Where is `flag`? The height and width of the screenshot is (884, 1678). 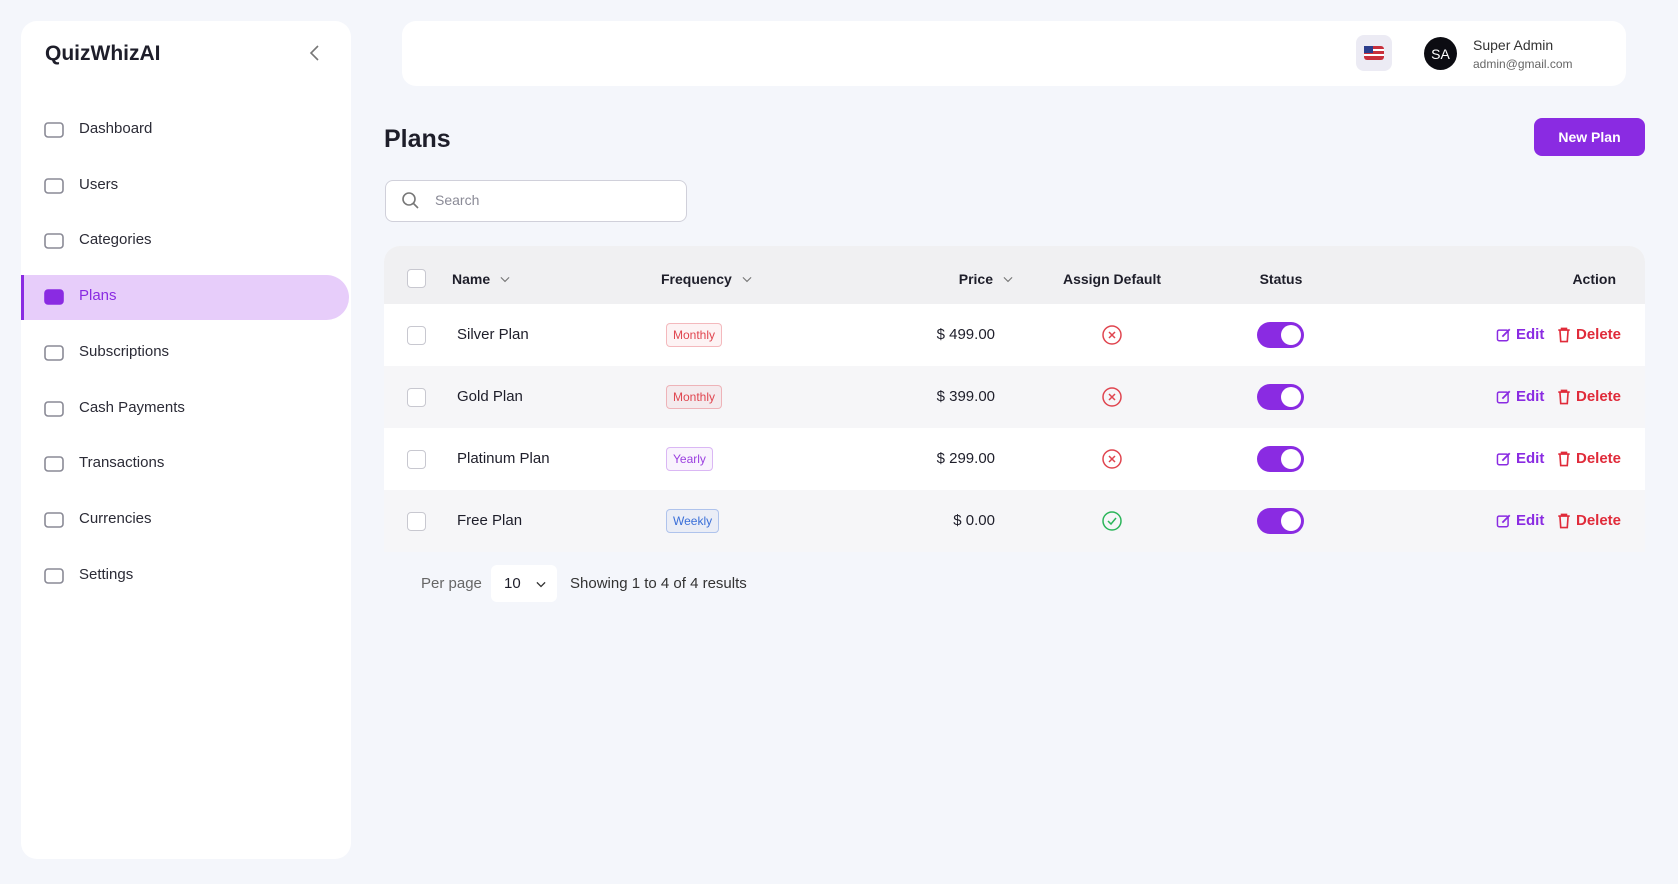 flag is located at coordinates (1374, 53).